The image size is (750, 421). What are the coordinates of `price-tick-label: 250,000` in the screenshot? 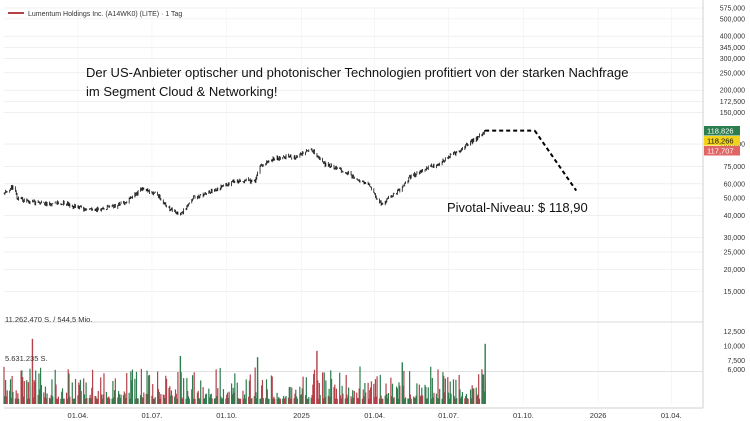 It's located at (732, 73).